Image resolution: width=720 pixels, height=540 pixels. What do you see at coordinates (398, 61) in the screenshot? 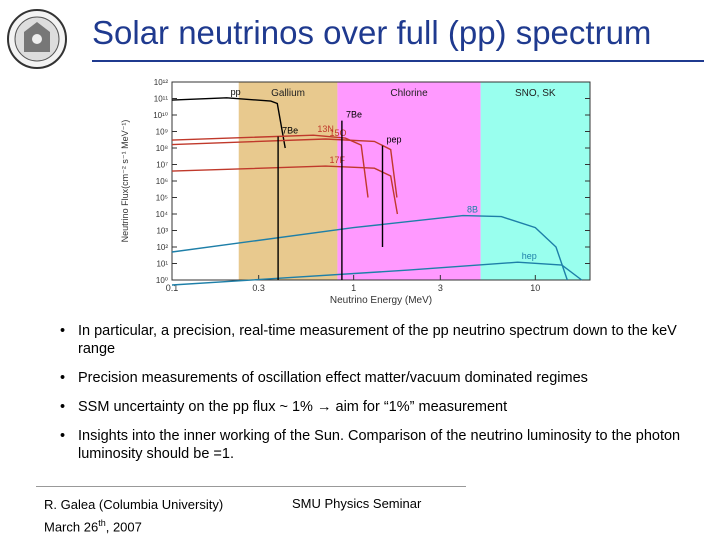
I see `title-underline` at bounding box center [398, 61].